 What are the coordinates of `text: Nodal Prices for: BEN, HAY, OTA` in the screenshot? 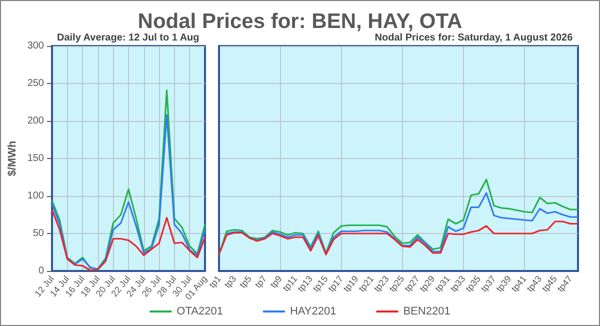 It's located at (300, 21).